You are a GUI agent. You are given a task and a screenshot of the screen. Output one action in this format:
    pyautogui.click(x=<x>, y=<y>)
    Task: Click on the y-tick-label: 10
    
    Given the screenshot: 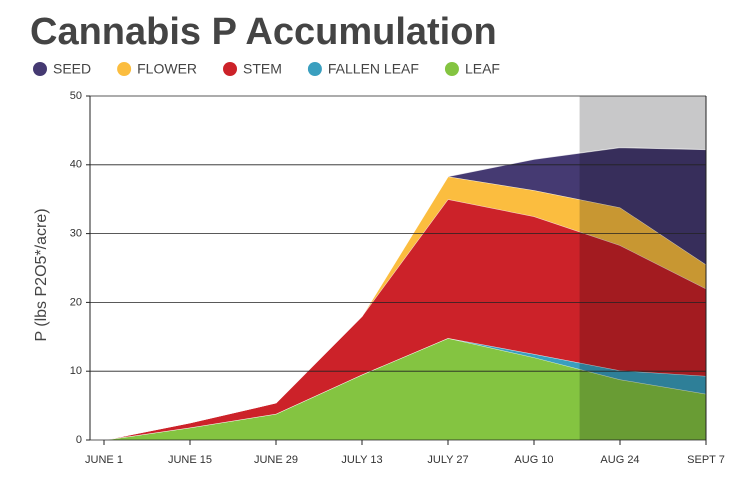 What is the action you would take?
    pyautogui.click(x=76, y=371)
    